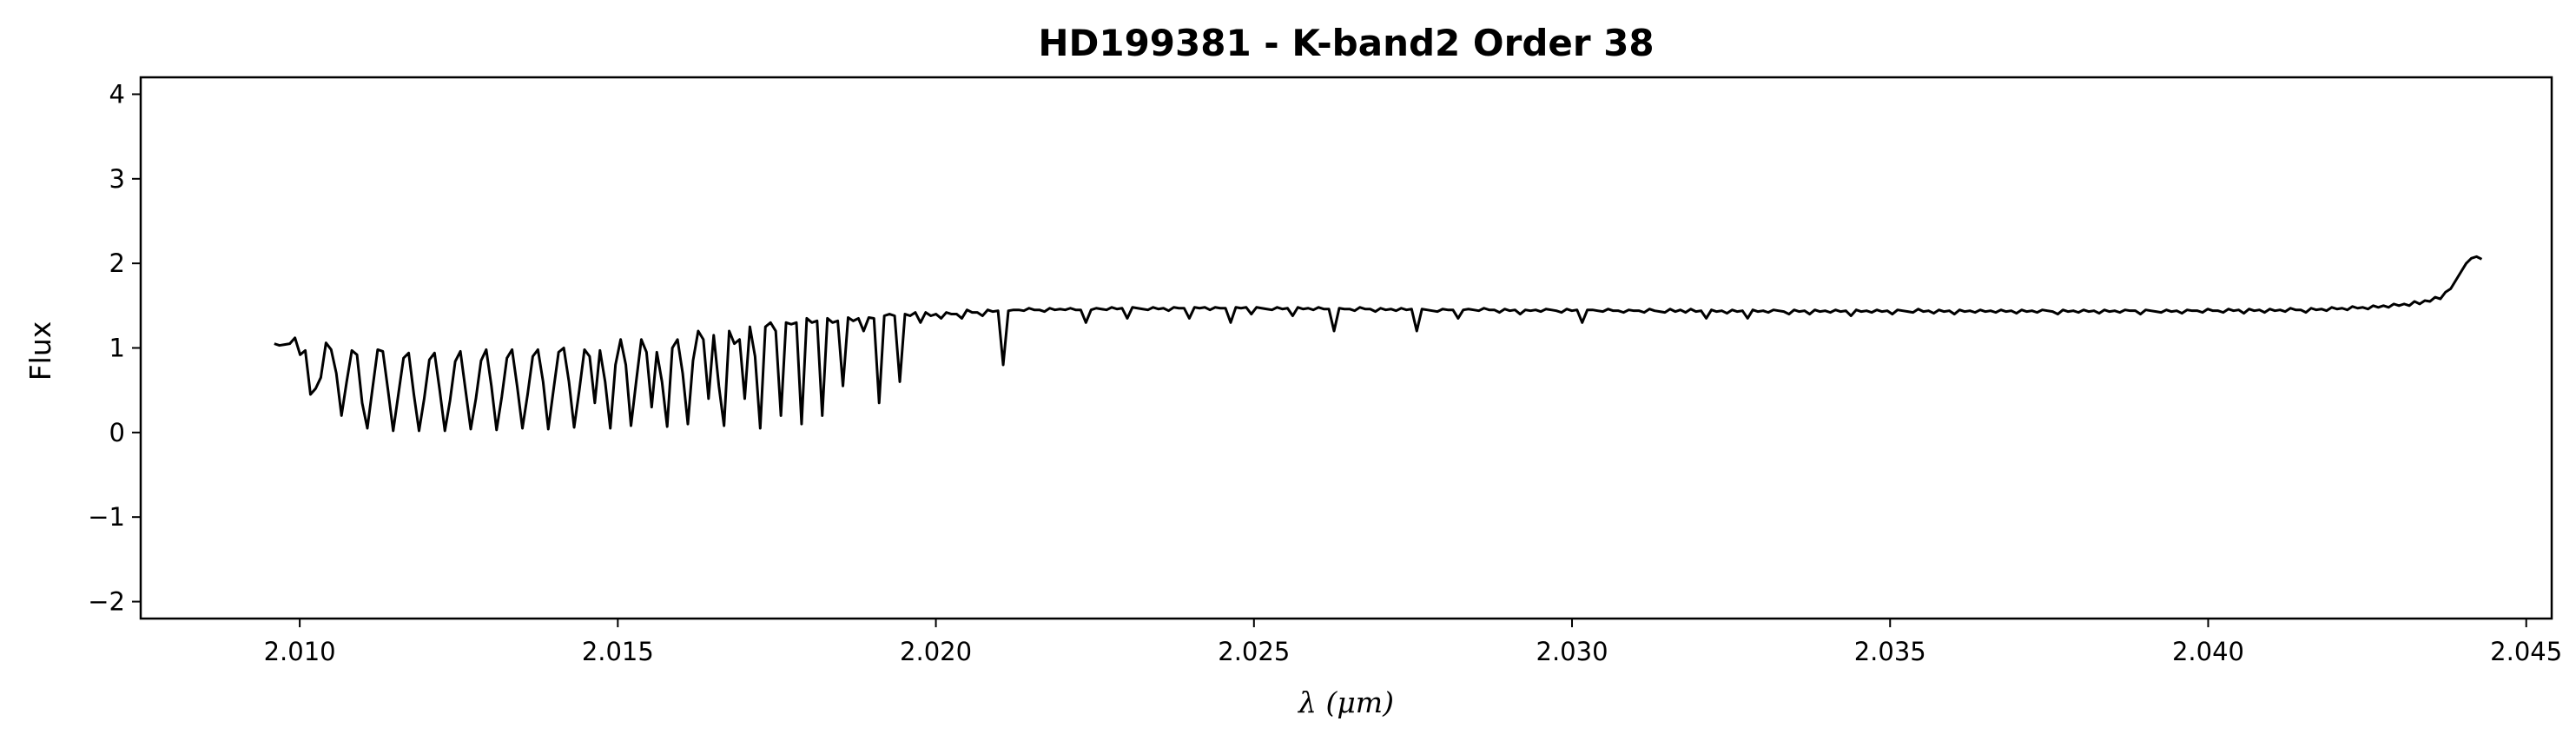 The height and width of the screenshot is (748, 2576). I want to click on x-tick-label: 2.020, so click(936, 651).